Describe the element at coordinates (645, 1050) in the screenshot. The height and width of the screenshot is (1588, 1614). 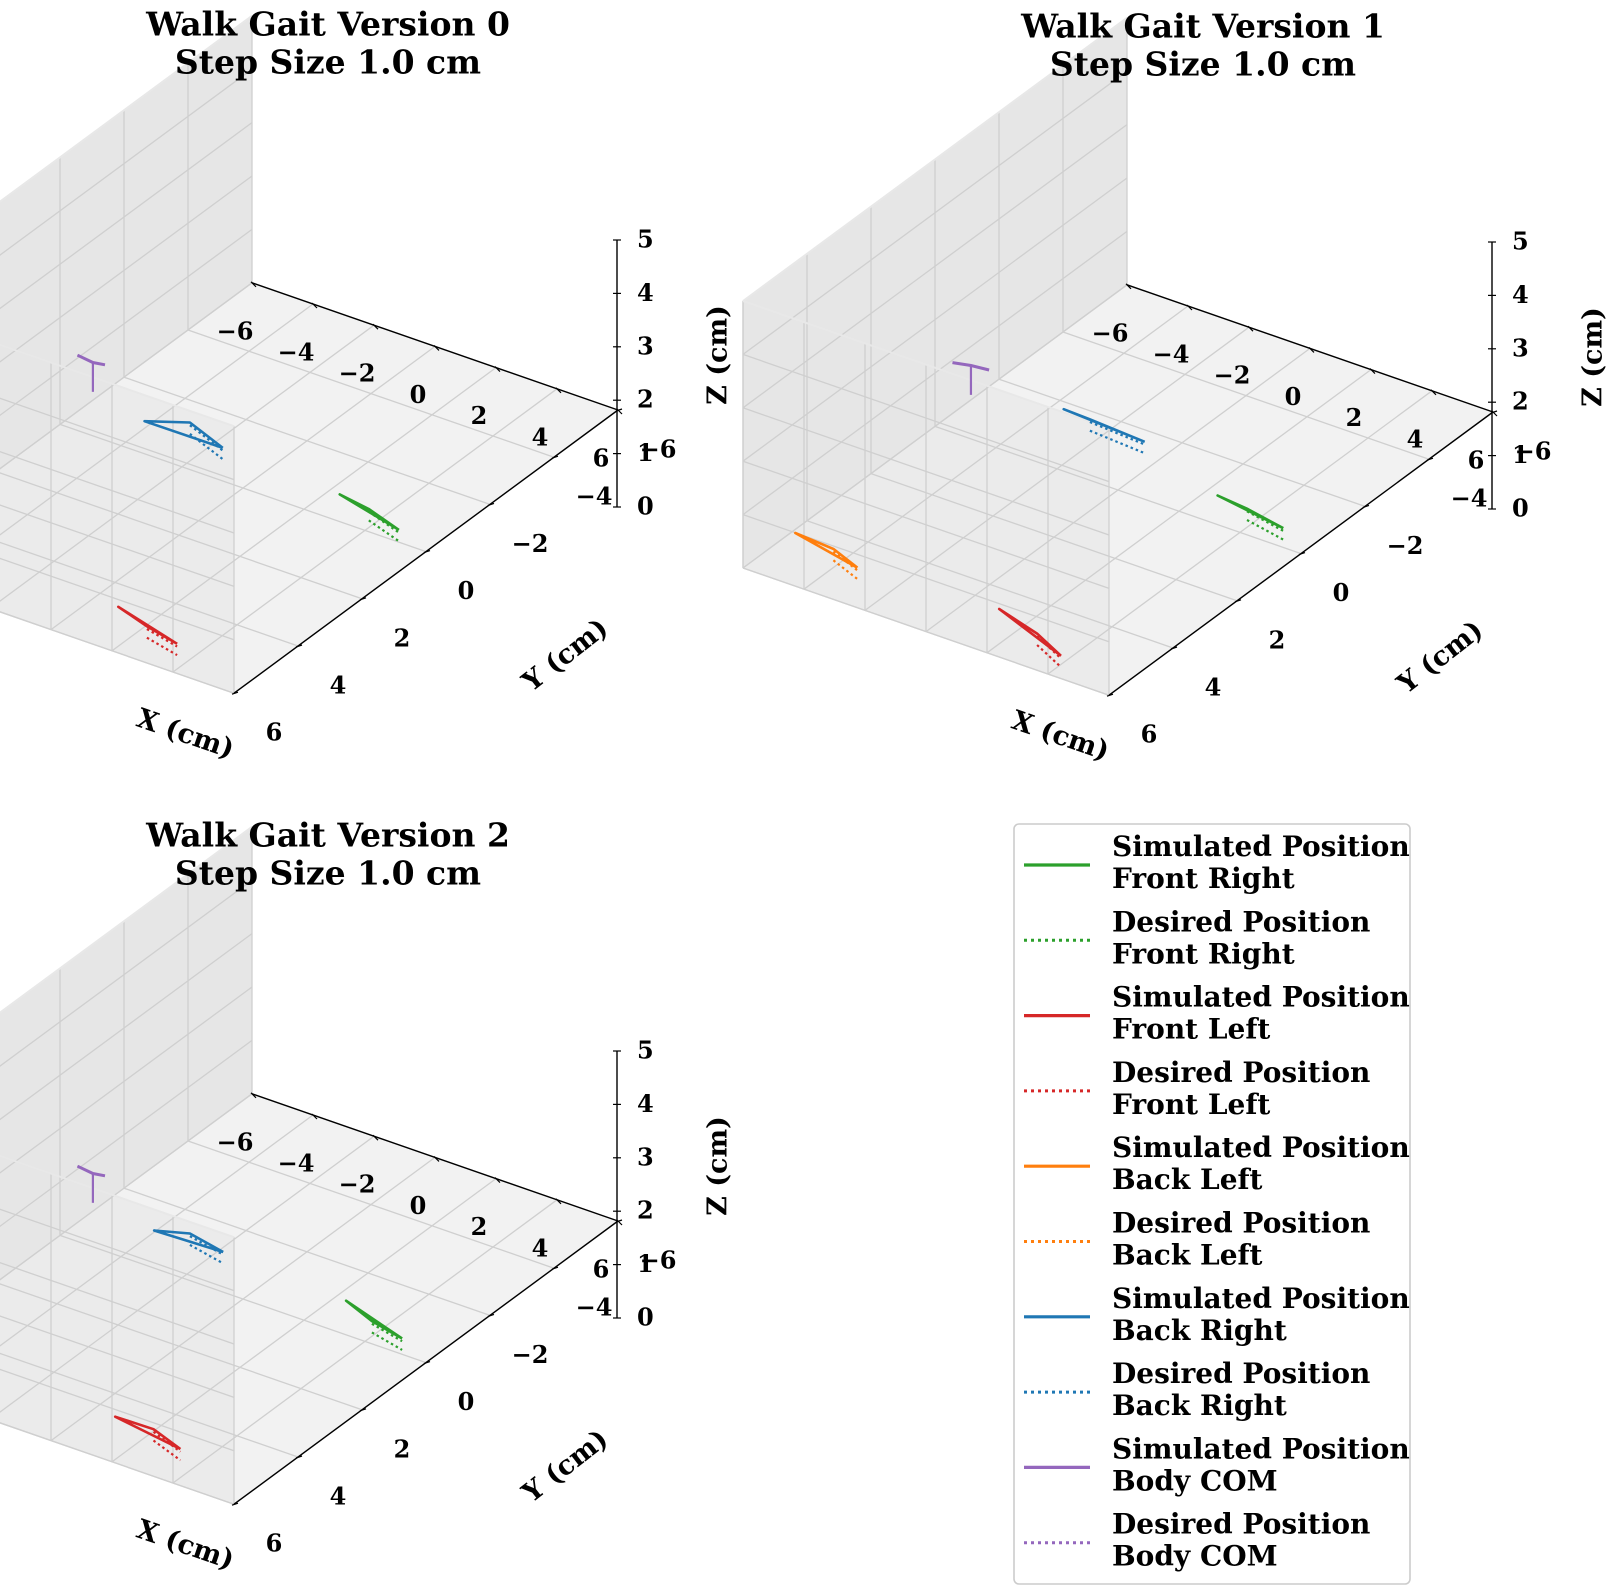
I see `z-tick-label: 5` at that location.